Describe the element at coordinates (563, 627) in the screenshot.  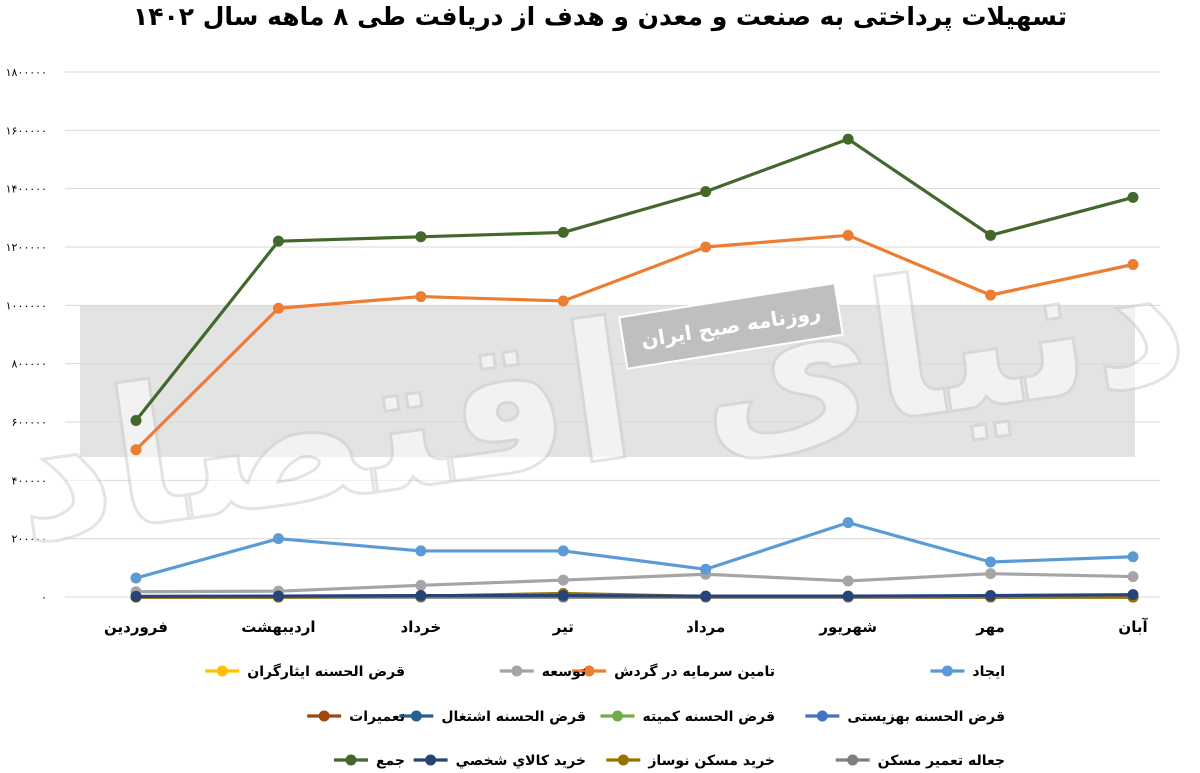
I see `x-category-label: تیر` at that location.